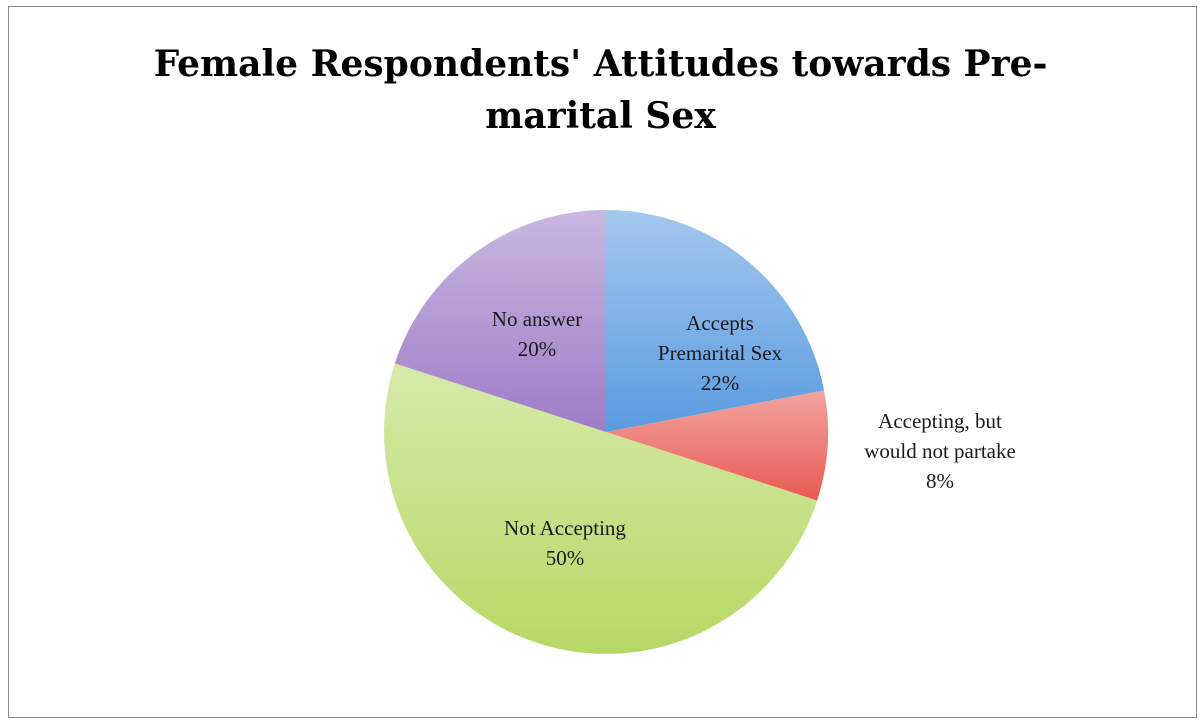  What do you see at coordinates (565, 558) in the screenshot?
I see `slice-label-line: 50%` at bounding box center [565, 558].